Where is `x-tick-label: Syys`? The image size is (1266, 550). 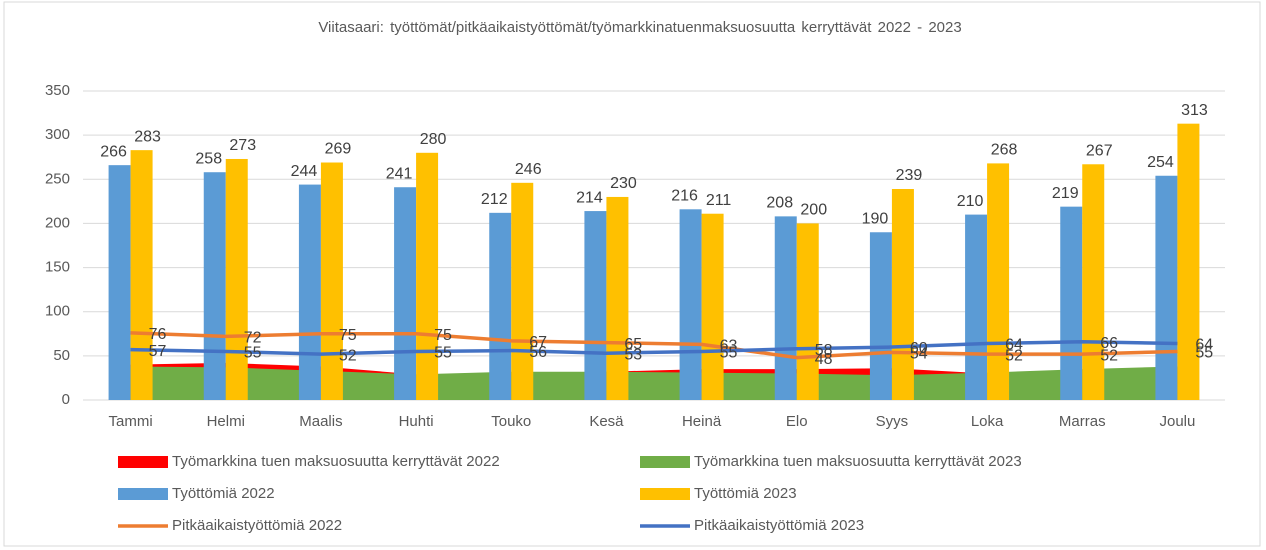 x-tick-label: Syys is located at coordinates (892, 421).